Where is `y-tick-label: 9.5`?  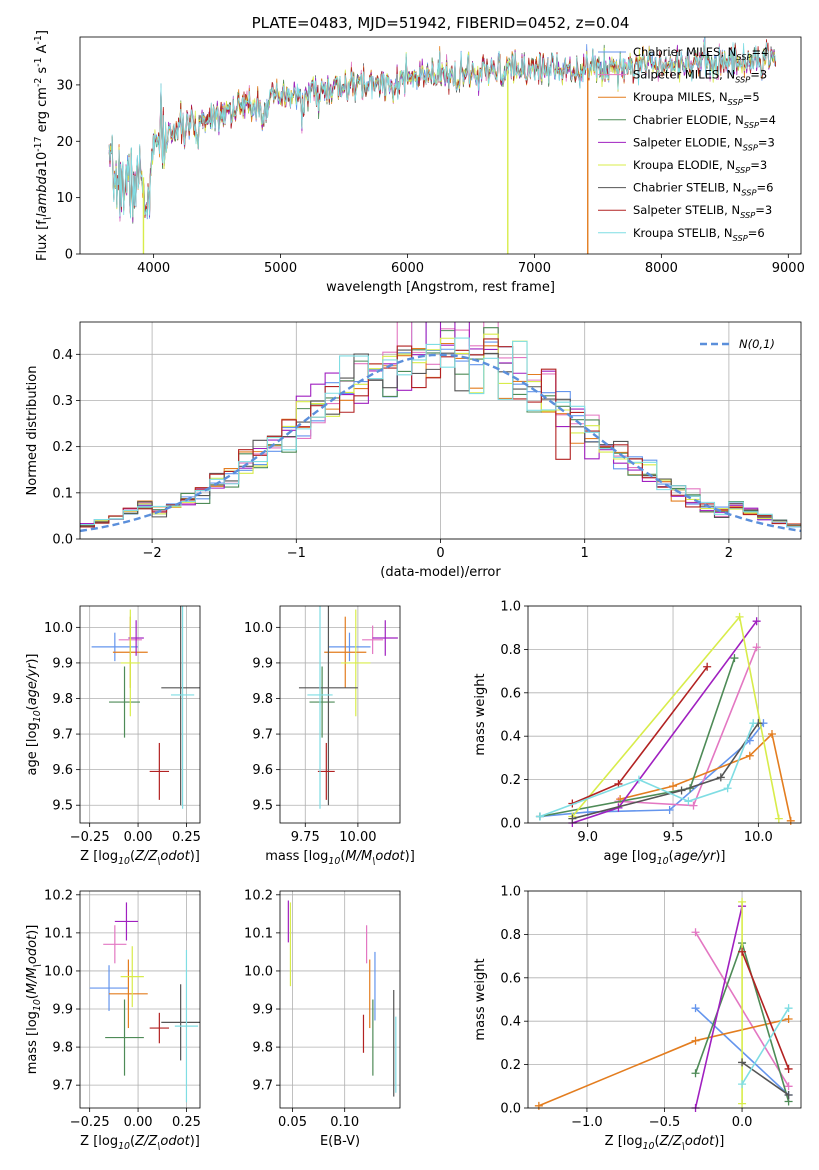
y-tick-label: 9.5 is located at coordinates (62, 806).